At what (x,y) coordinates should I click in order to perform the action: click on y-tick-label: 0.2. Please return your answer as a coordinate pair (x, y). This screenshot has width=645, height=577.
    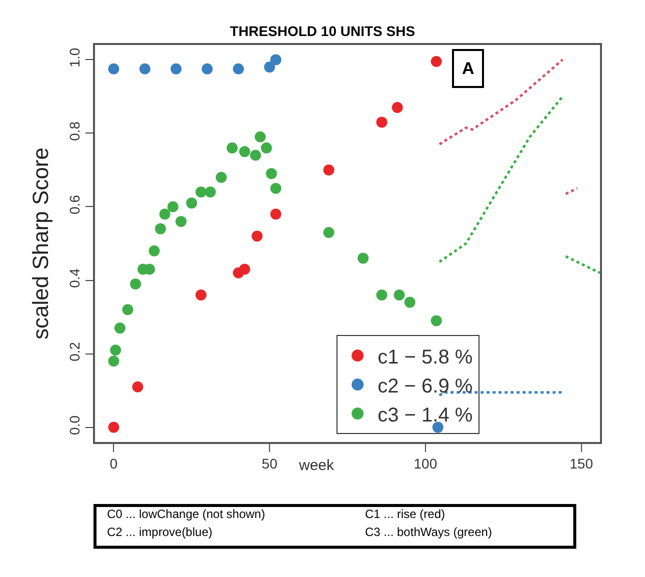
    Looking at the image, I should click on (74, 352).